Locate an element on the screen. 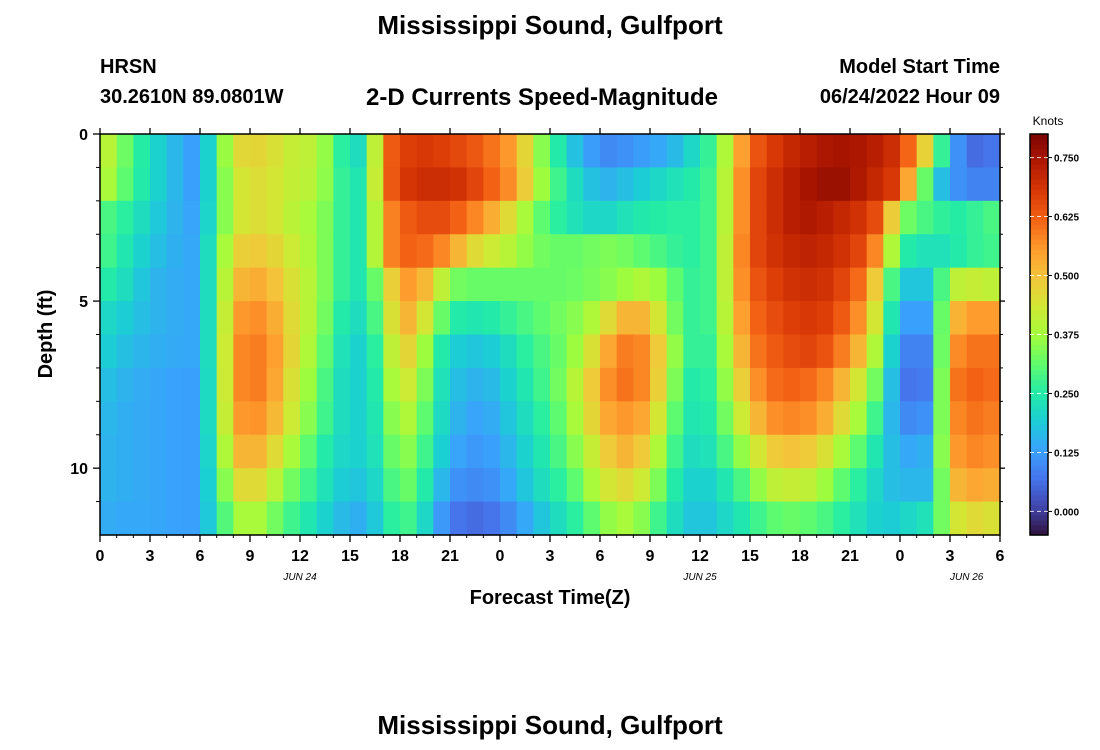  x-tick-label: 6 is located at coordinates (200, 556).